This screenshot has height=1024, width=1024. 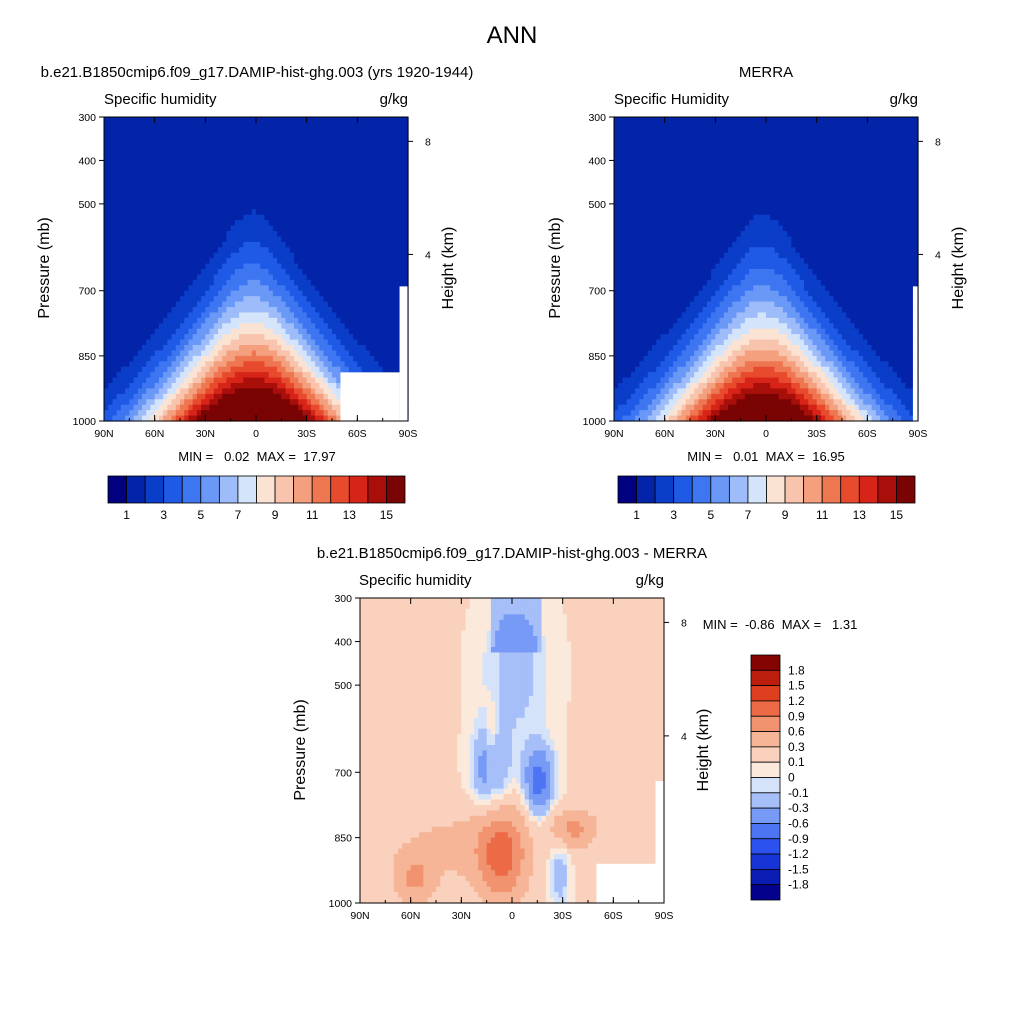 What do you see at coordinates (822, 515) in the screenshot?
I see `colorbar-label: 11` at bounding box center [822, 515].